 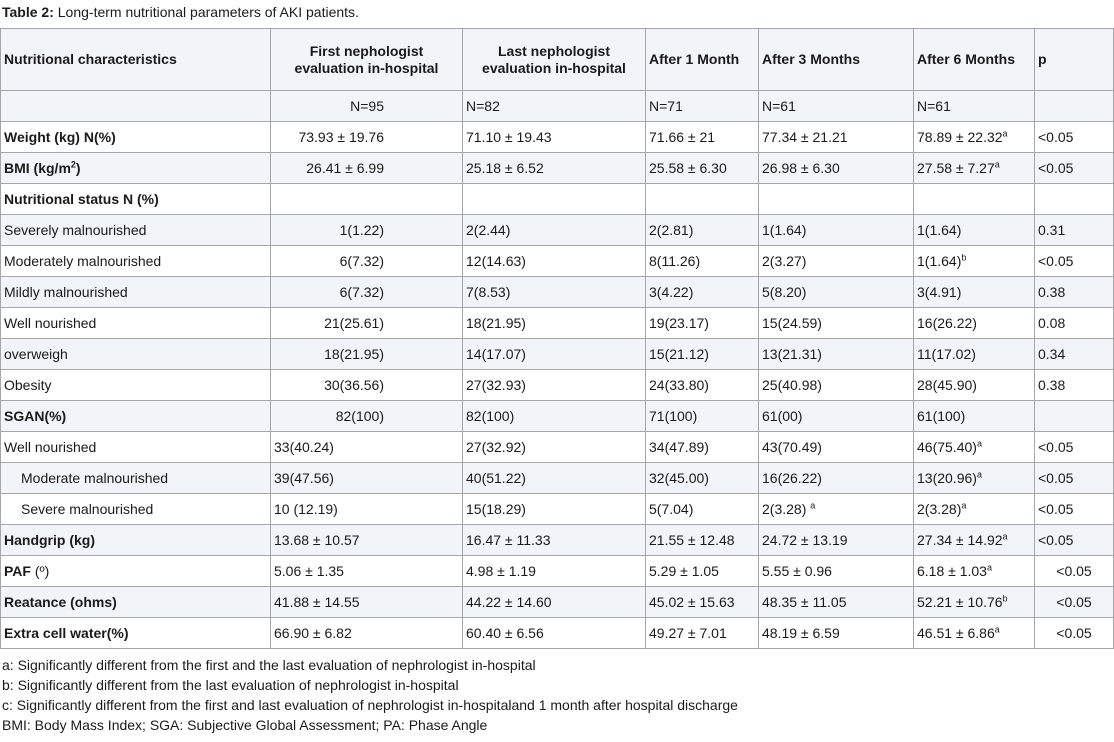 I want to click on cell-p-value: 0.38, so click(x=1052, y=384).